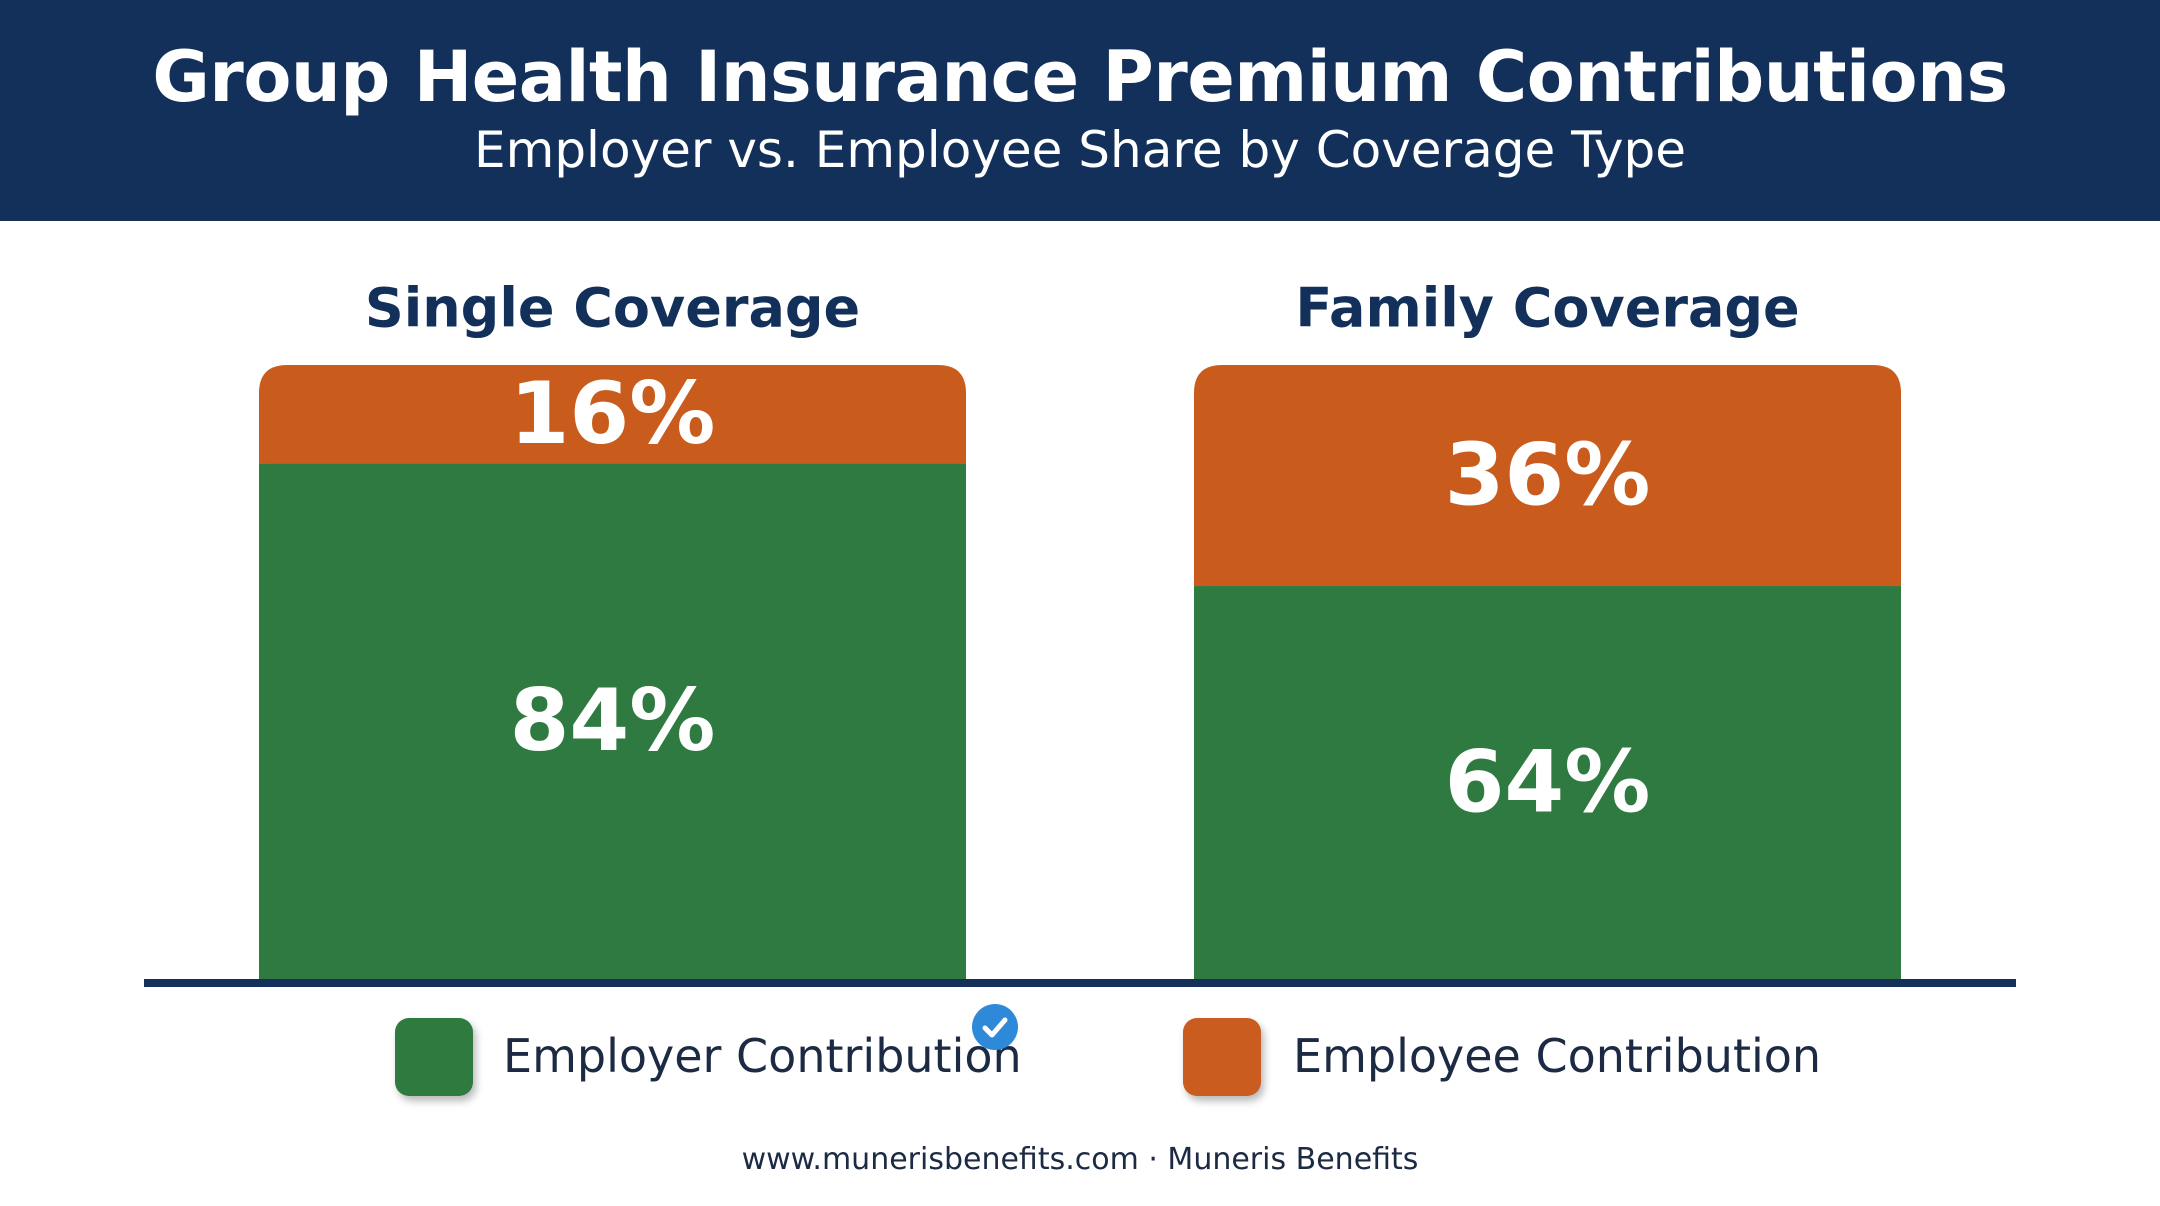 The image size is (2160, 1206). What do you see at coordinates (434, 1057) in the screenshot?
I see `legend-swatch-employer` at bounding box center [434, 1057].